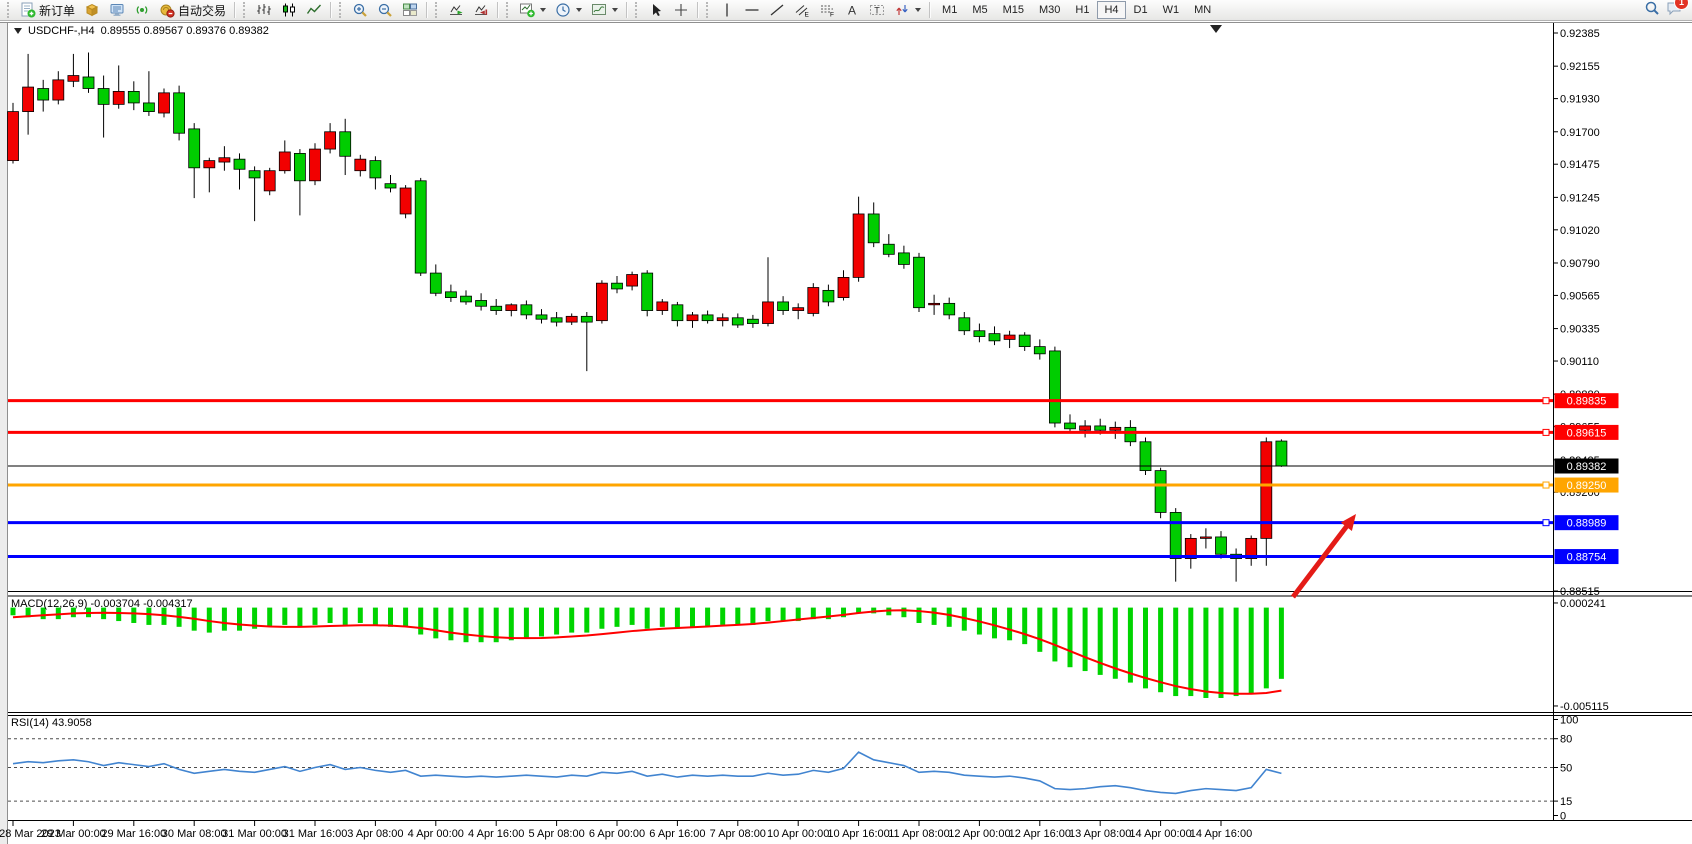 The image size is (1692, 844). Describe the element at coordinates (681, 10) in the screenshot. I see `crosshair-button` at that location.